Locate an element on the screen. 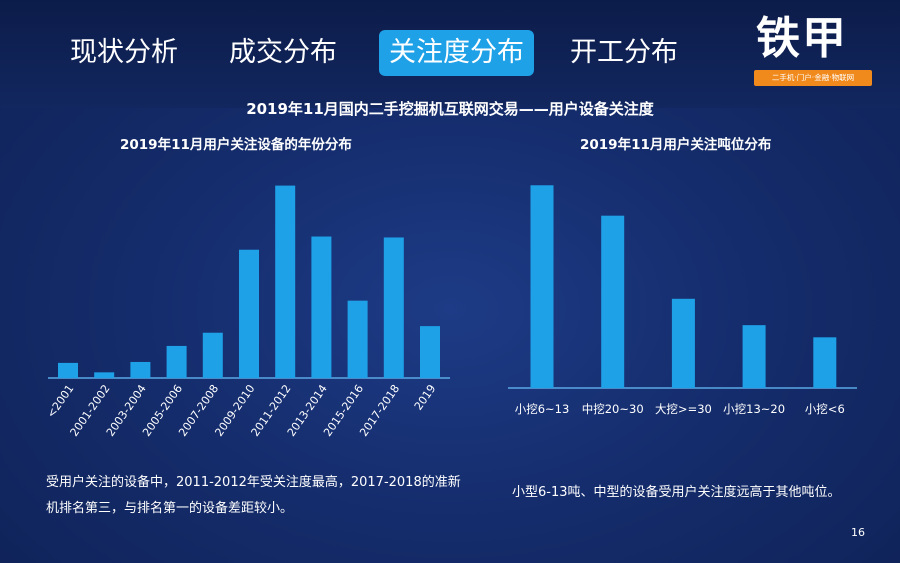  brand-logo: 铁甲 二手机·门户·金融·物联网 is located at coordinates (812, 51).